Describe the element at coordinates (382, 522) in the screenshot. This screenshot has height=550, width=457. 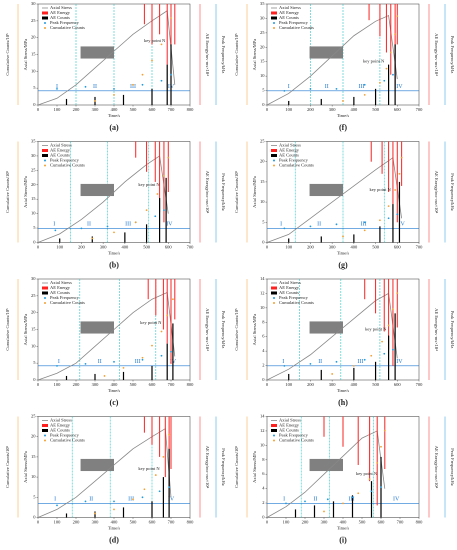
I see `x-tick-label: 600` at that location.